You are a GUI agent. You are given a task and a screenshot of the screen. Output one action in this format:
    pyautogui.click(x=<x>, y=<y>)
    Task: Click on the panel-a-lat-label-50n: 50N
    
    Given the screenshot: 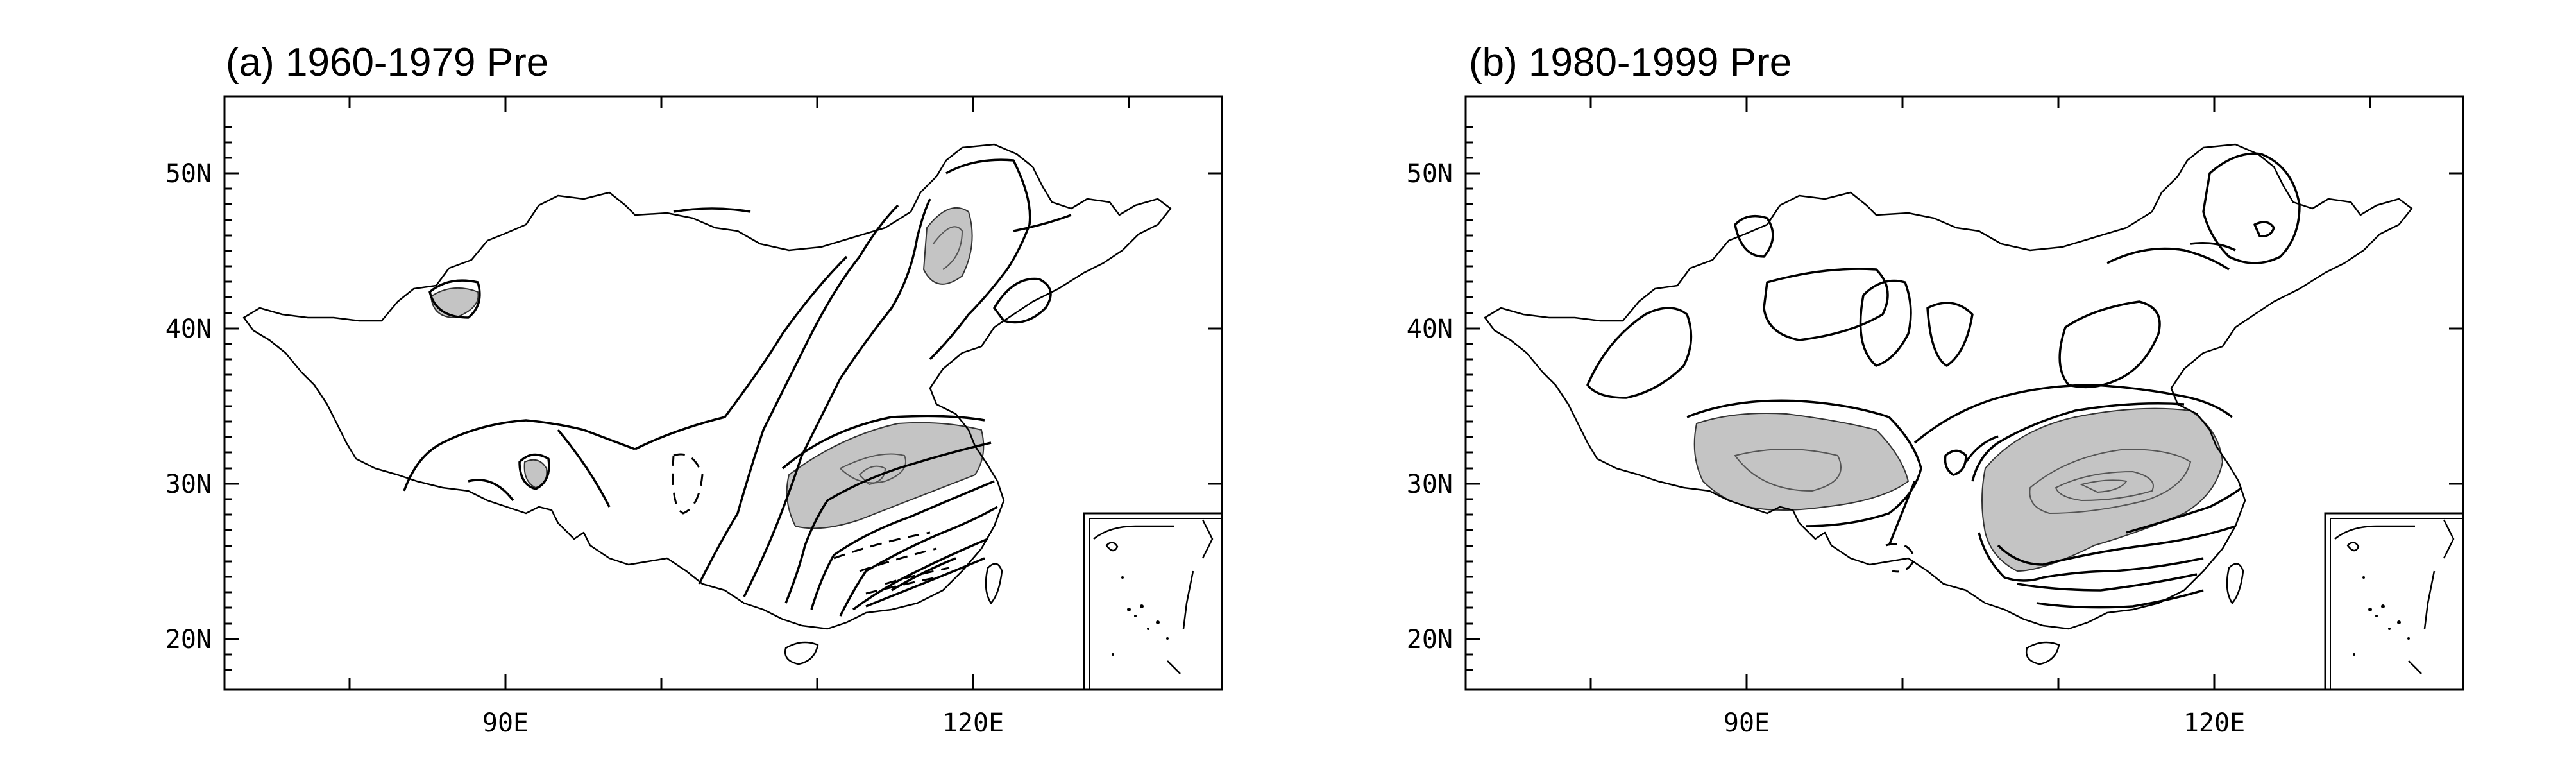 What is the action you would take?
    pyautogui.click(x=188, y=174)
    